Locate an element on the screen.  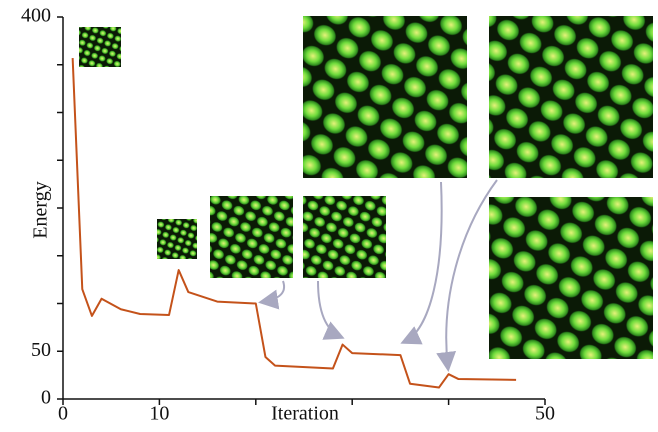
y-tick-label: 0 is located at coordinates (46, 398).